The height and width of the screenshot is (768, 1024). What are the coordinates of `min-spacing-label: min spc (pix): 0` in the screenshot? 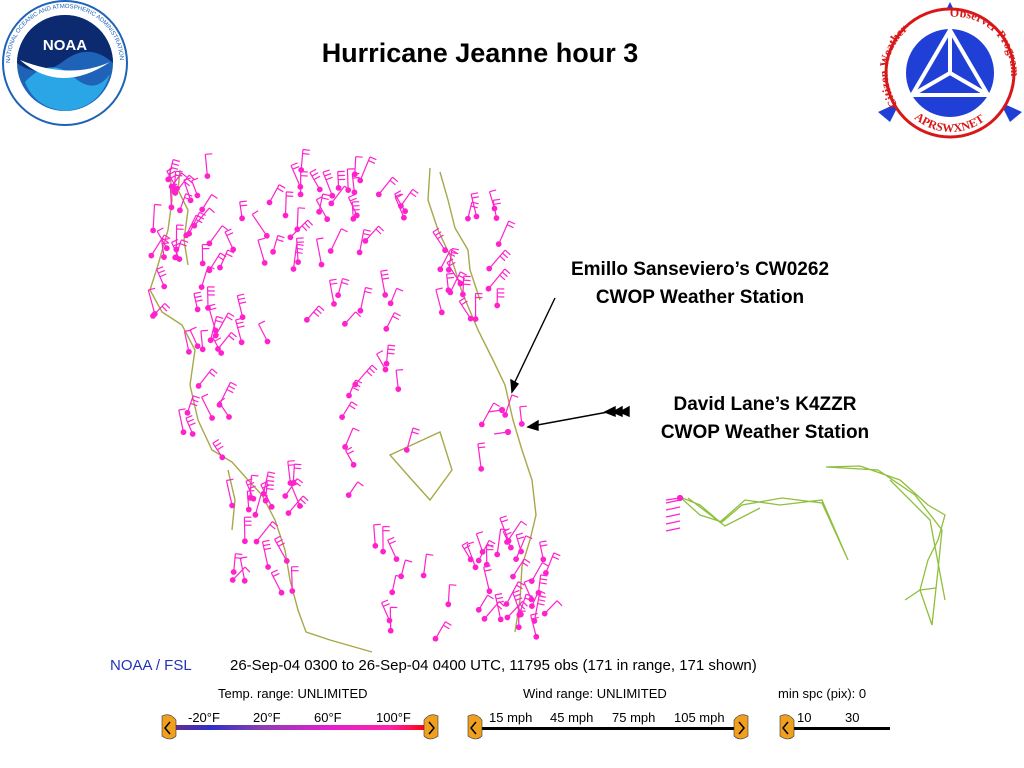 It's located at (822, 693).